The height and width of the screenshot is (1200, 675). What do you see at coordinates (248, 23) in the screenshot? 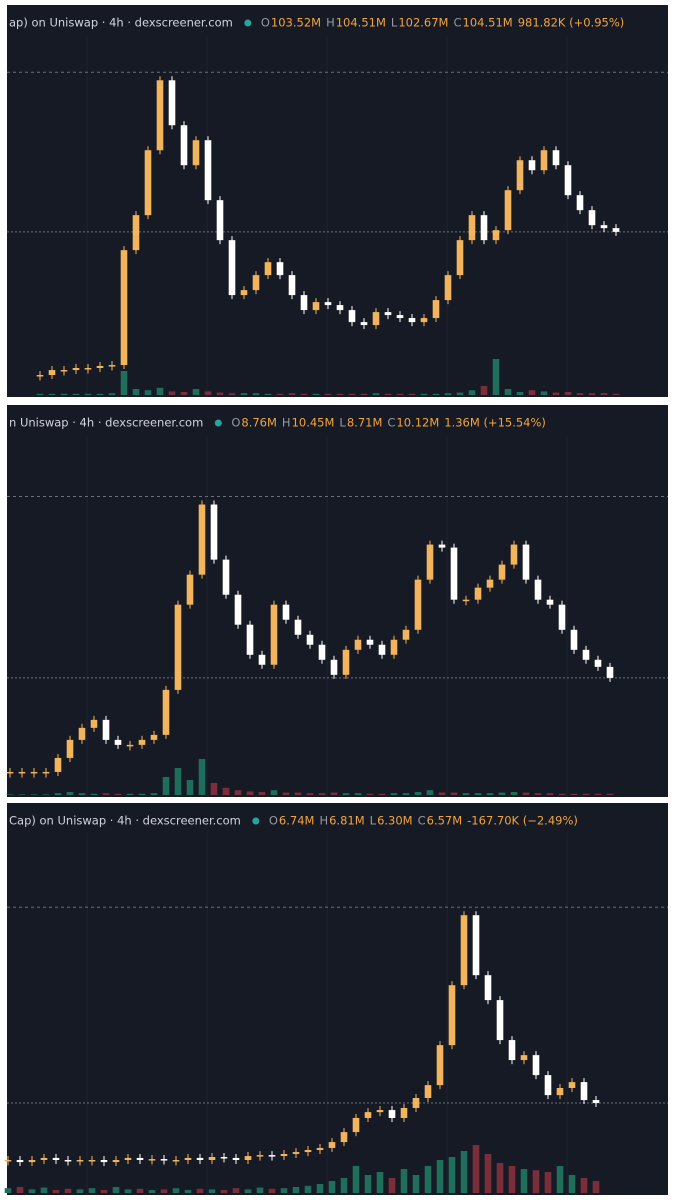
I see `status-dot` at bounding box center [248, 23].